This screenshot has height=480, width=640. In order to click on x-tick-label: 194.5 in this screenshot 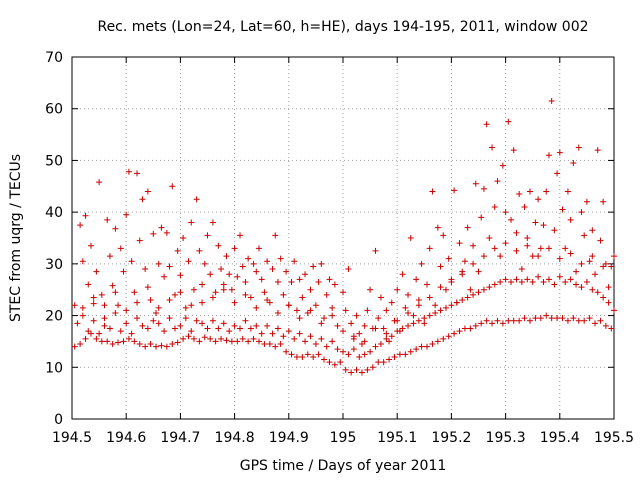, I will do `click(72, 438)`.